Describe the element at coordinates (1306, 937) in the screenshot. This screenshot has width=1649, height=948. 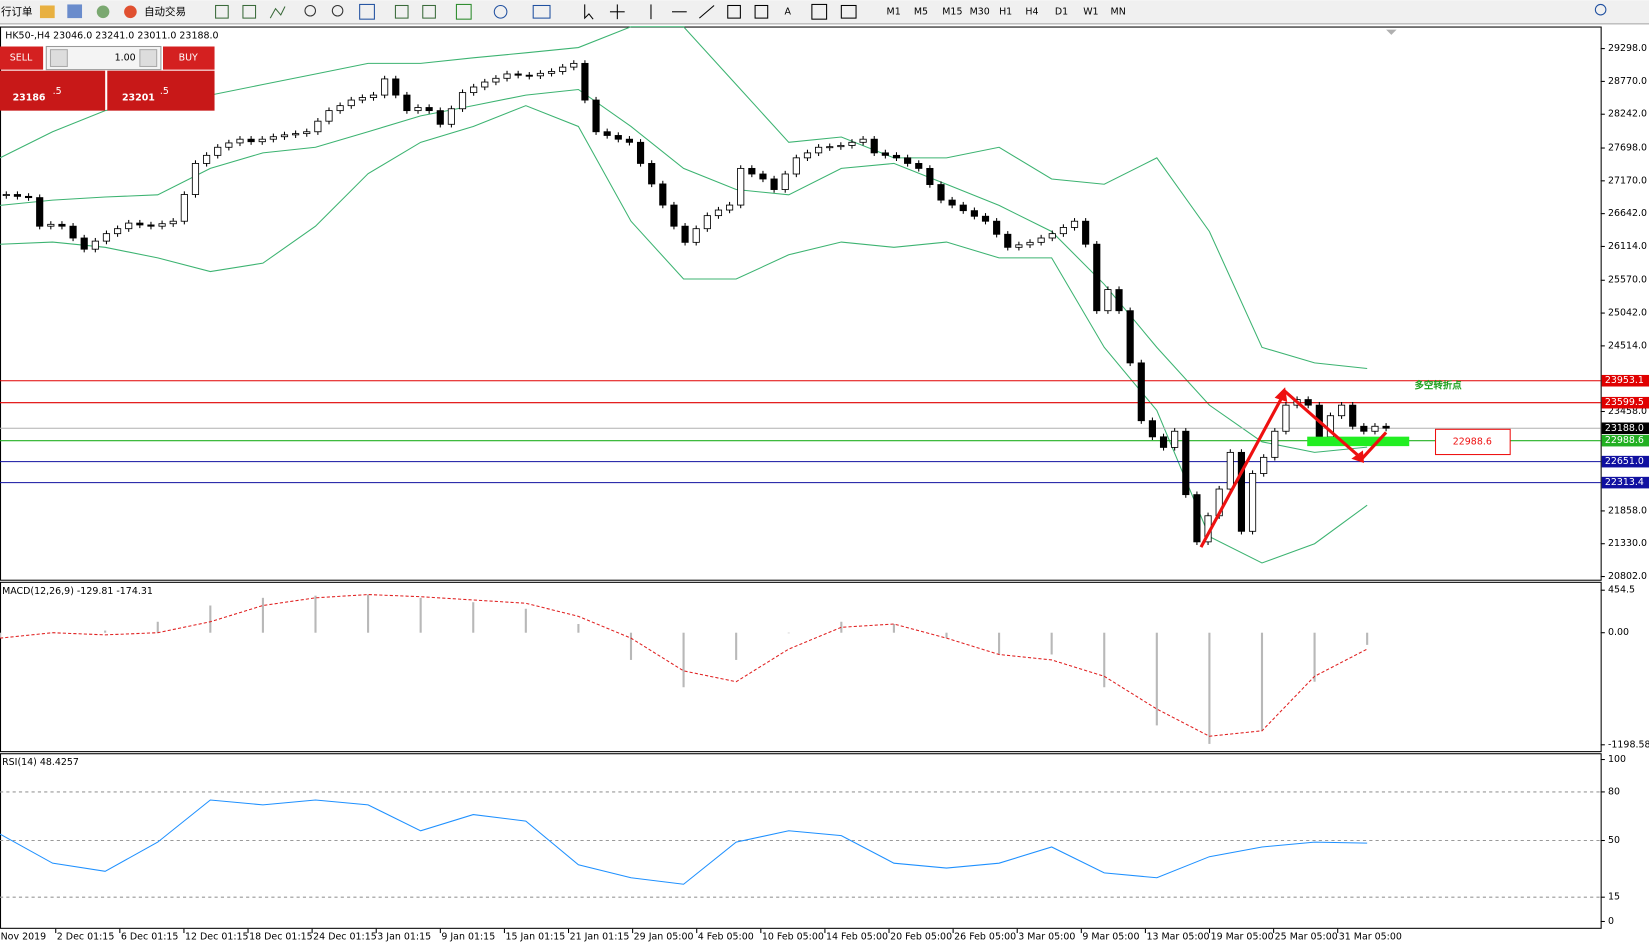
I see `x-tick-label: 25 Mar 05:00` at that location.